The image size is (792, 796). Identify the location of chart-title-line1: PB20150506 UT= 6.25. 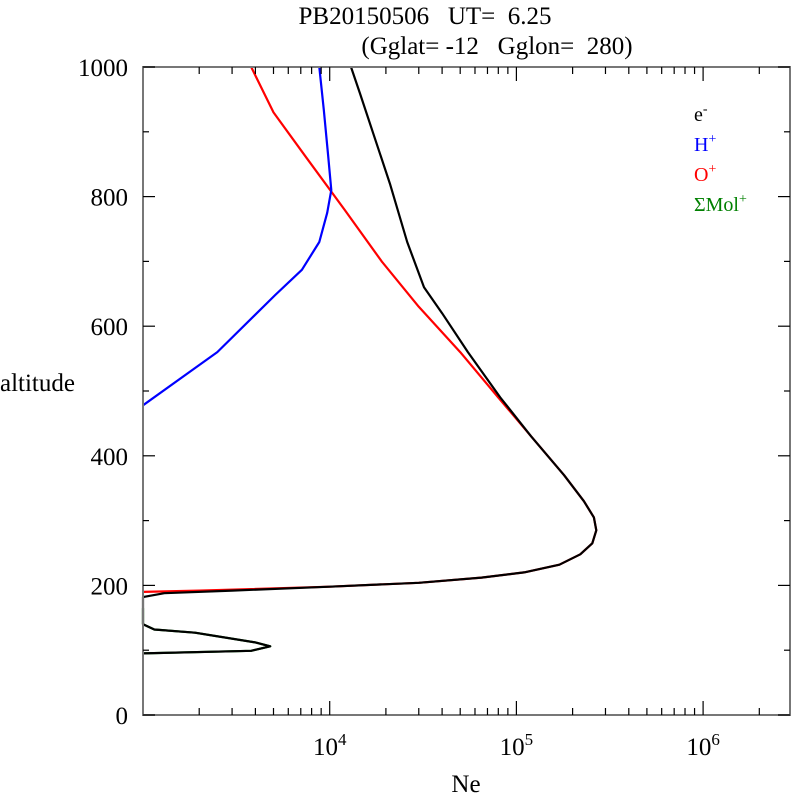
(424, 16).